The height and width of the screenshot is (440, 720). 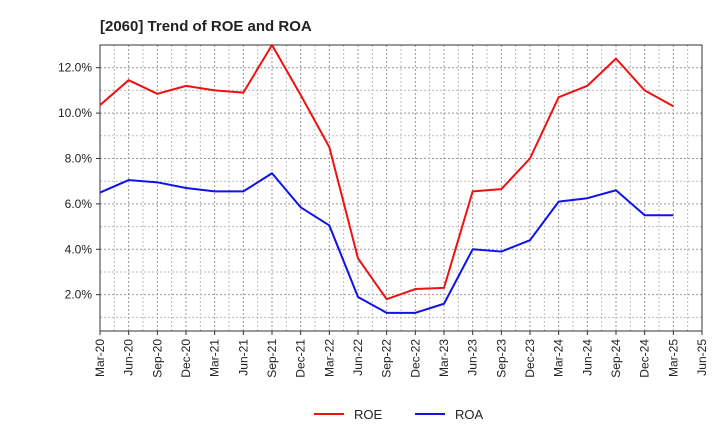 I want to click on x-tick-label: Dec-24, so click(x=645, y=358).